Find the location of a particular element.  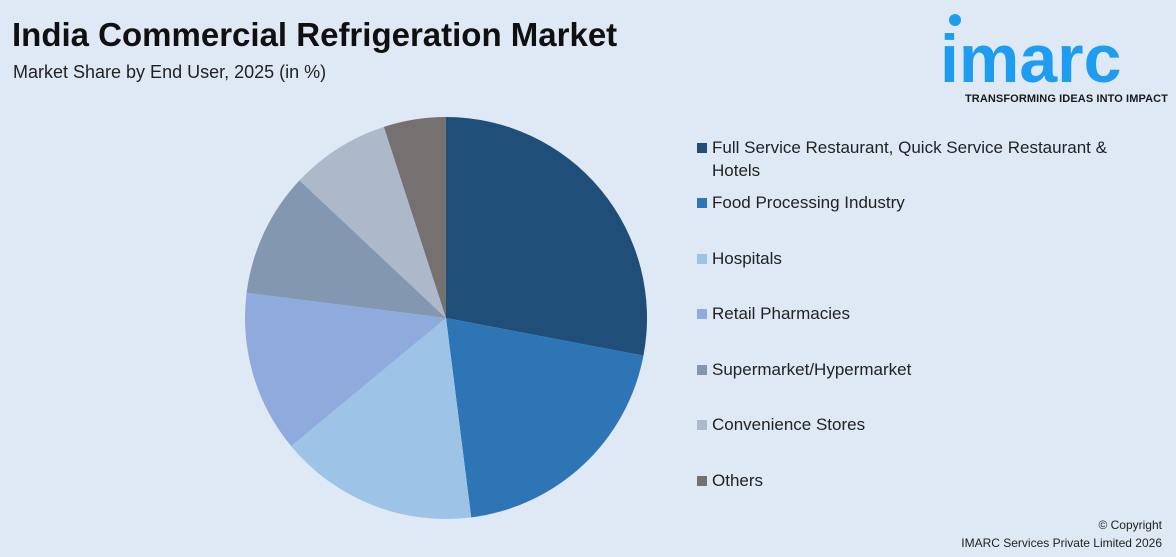

chart-title: India Commercial Refrigeration Market is located at coordinates (315, 34).